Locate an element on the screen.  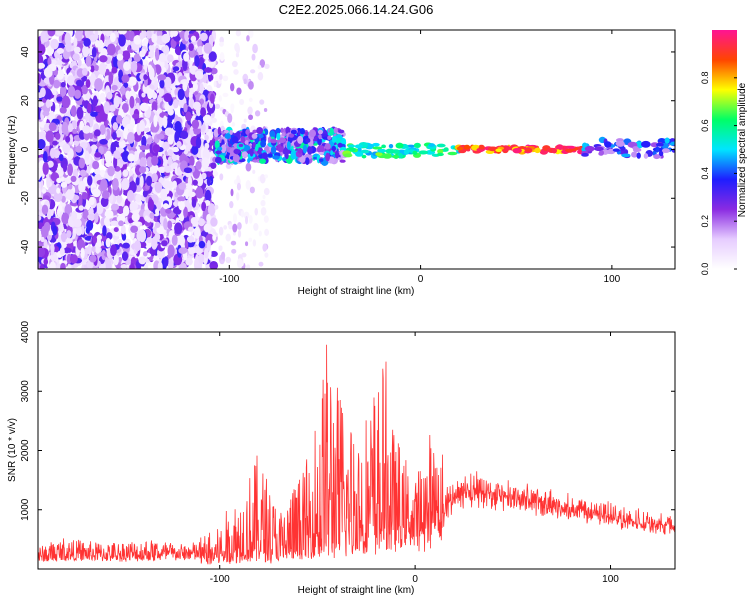
spectrogram-x-tick-label: -100 is located at coordinates (229, 279).